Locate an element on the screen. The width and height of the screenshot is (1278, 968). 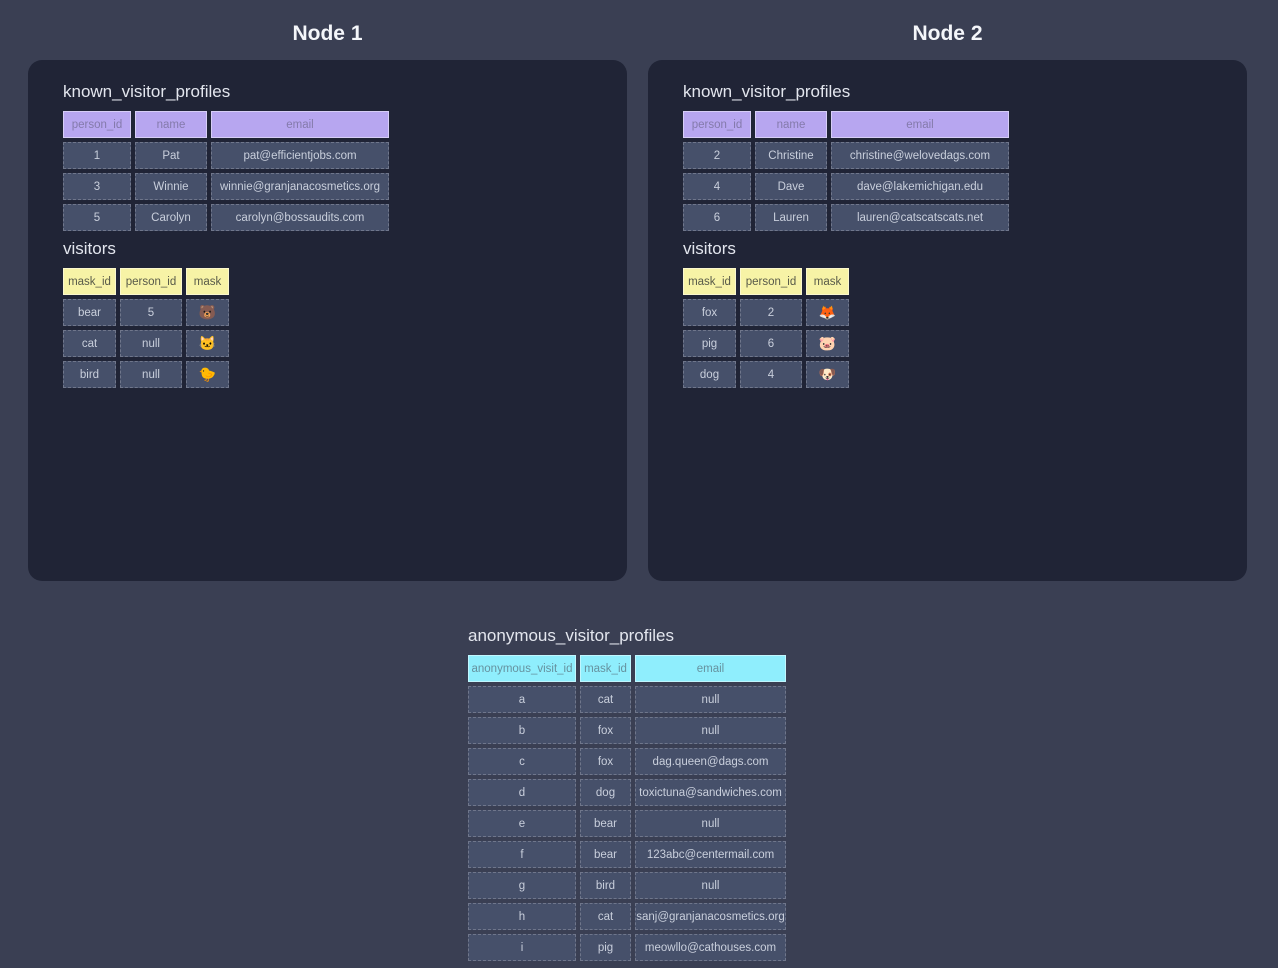
mask-emoji-cell: 🐤 is located at coordinates (207, 374).